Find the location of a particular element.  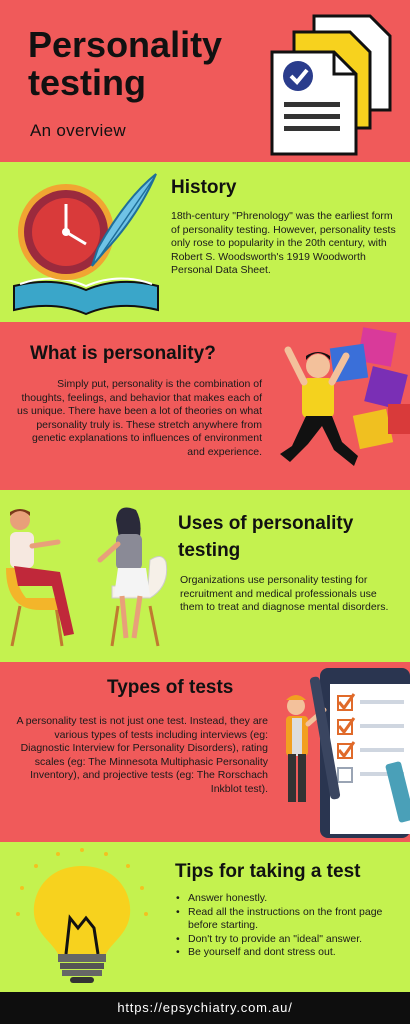

clock-quill-book-icon is located at coordinates (86, 244).